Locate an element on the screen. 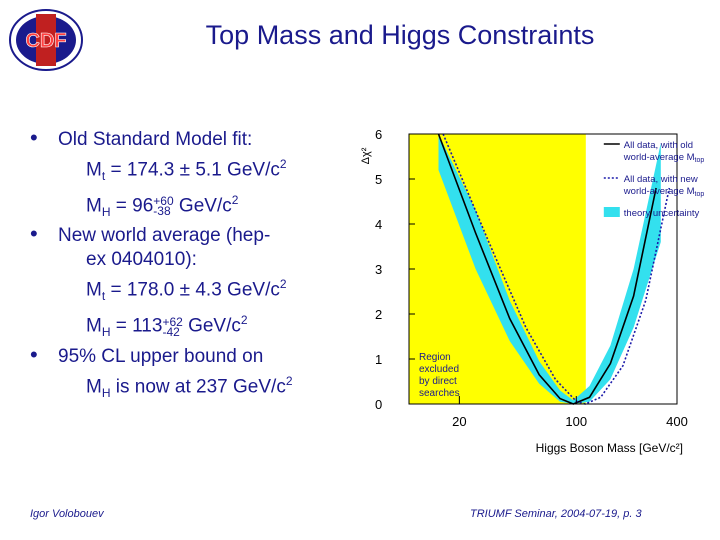  cdf-logo: CDF is located at coordinates (46, 40).